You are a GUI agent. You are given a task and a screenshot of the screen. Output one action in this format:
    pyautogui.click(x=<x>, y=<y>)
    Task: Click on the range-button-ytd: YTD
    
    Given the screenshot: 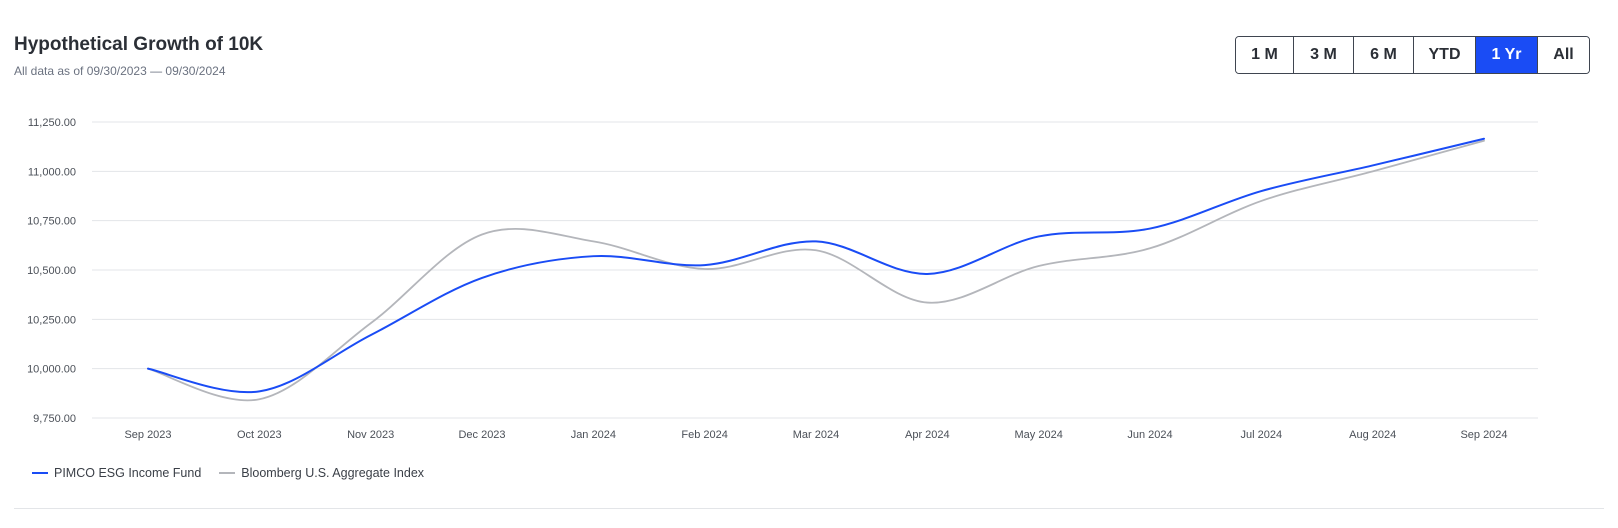 What is the action you would take?
    pyautogui.click(x=1445, y=55)
    